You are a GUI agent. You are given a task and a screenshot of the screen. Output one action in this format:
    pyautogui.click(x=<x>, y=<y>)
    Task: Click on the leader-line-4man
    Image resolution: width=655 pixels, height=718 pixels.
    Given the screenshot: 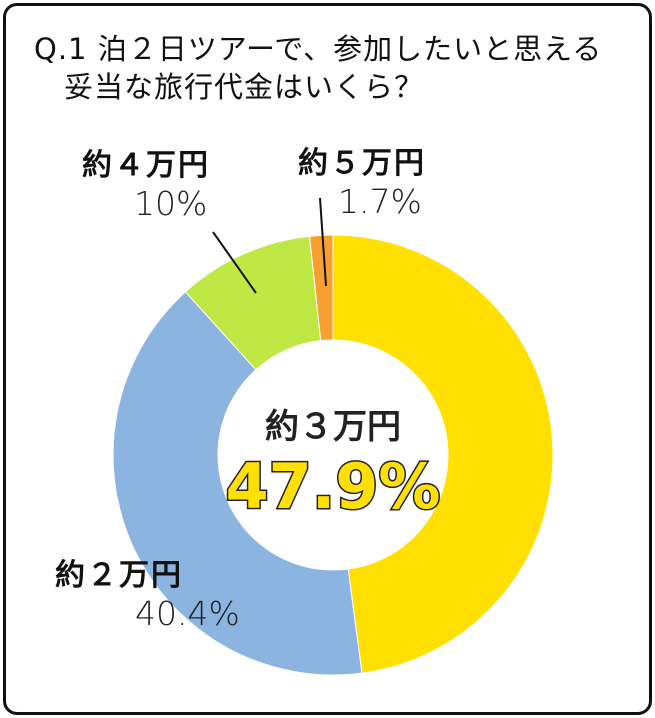 What is the action you would take?
    pyautogui.click(x=234, y=262)
    